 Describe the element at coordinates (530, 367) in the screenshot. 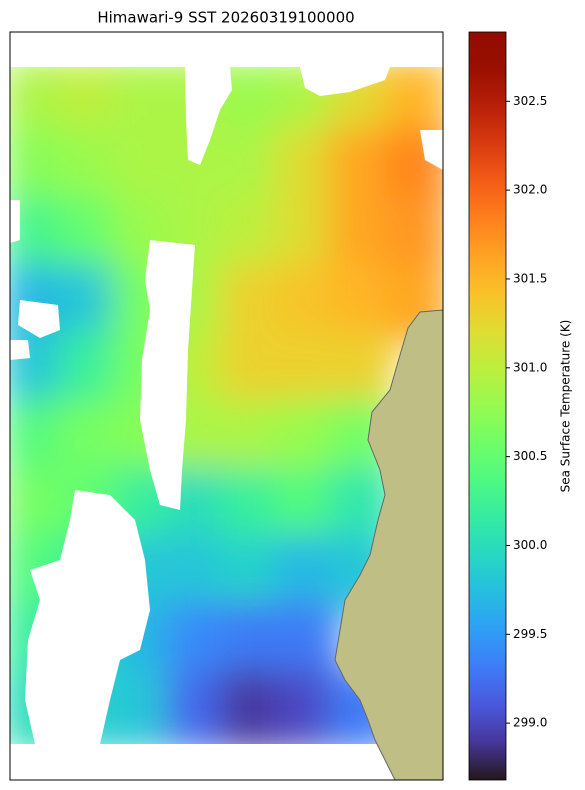

I see `colorbar-tick-label: 301.0` at that location.